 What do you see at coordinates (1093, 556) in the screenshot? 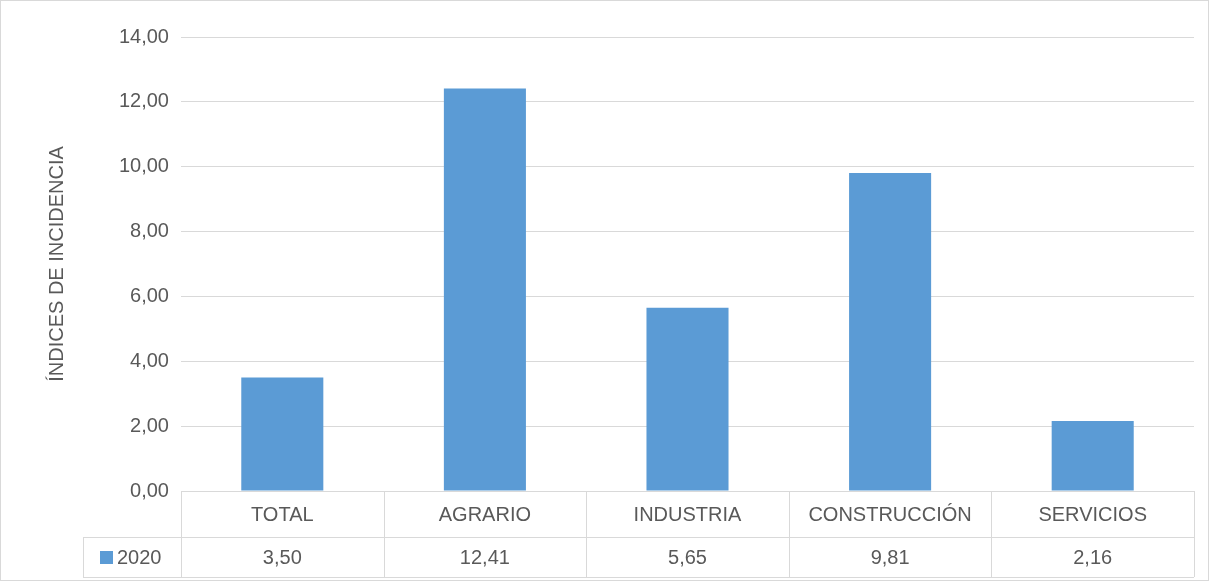
I see `data-label: 2,16` at bounding box center [1093, 556].